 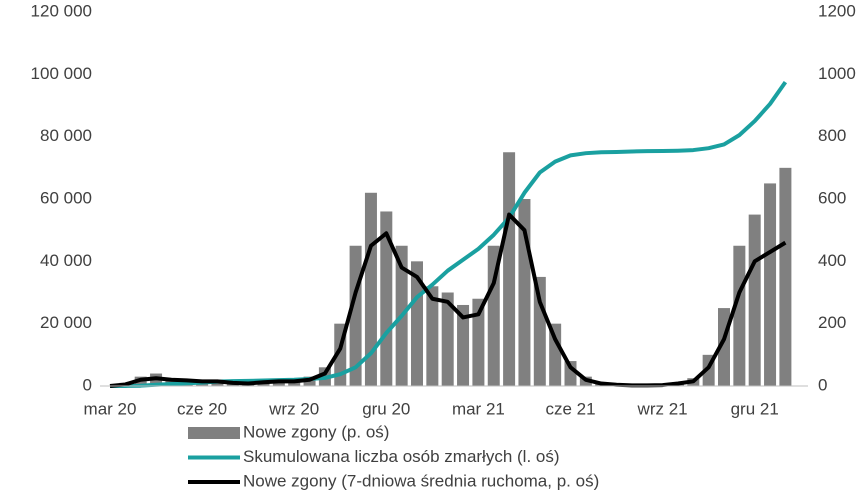 What do you see at coordinates (832, 135) in the screenshot?
I see `y2-tick-label: 800` at bounding box center [832, 135].